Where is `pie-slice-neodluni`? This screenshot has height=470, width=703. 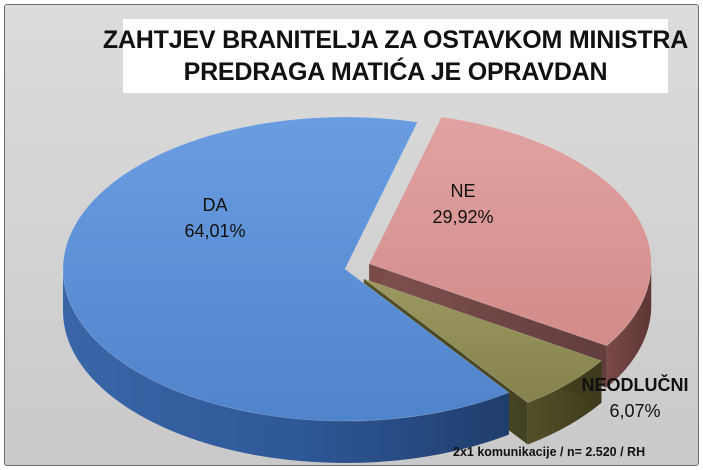 pie-slice-neodluni is located at coordinates (483, 341).